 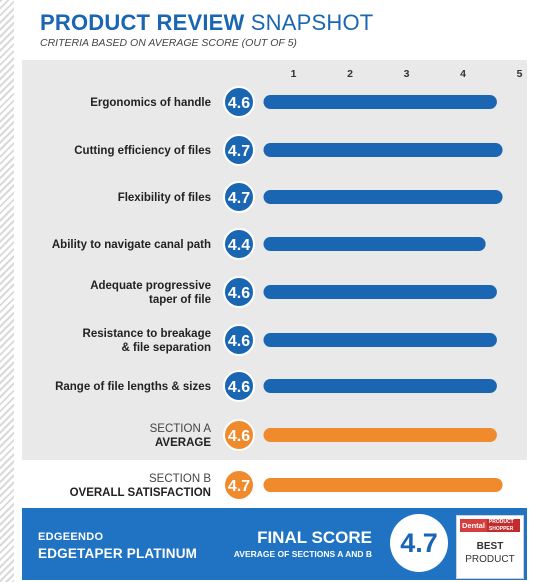 I want to click on striped-border, so click(x=7, y=291).